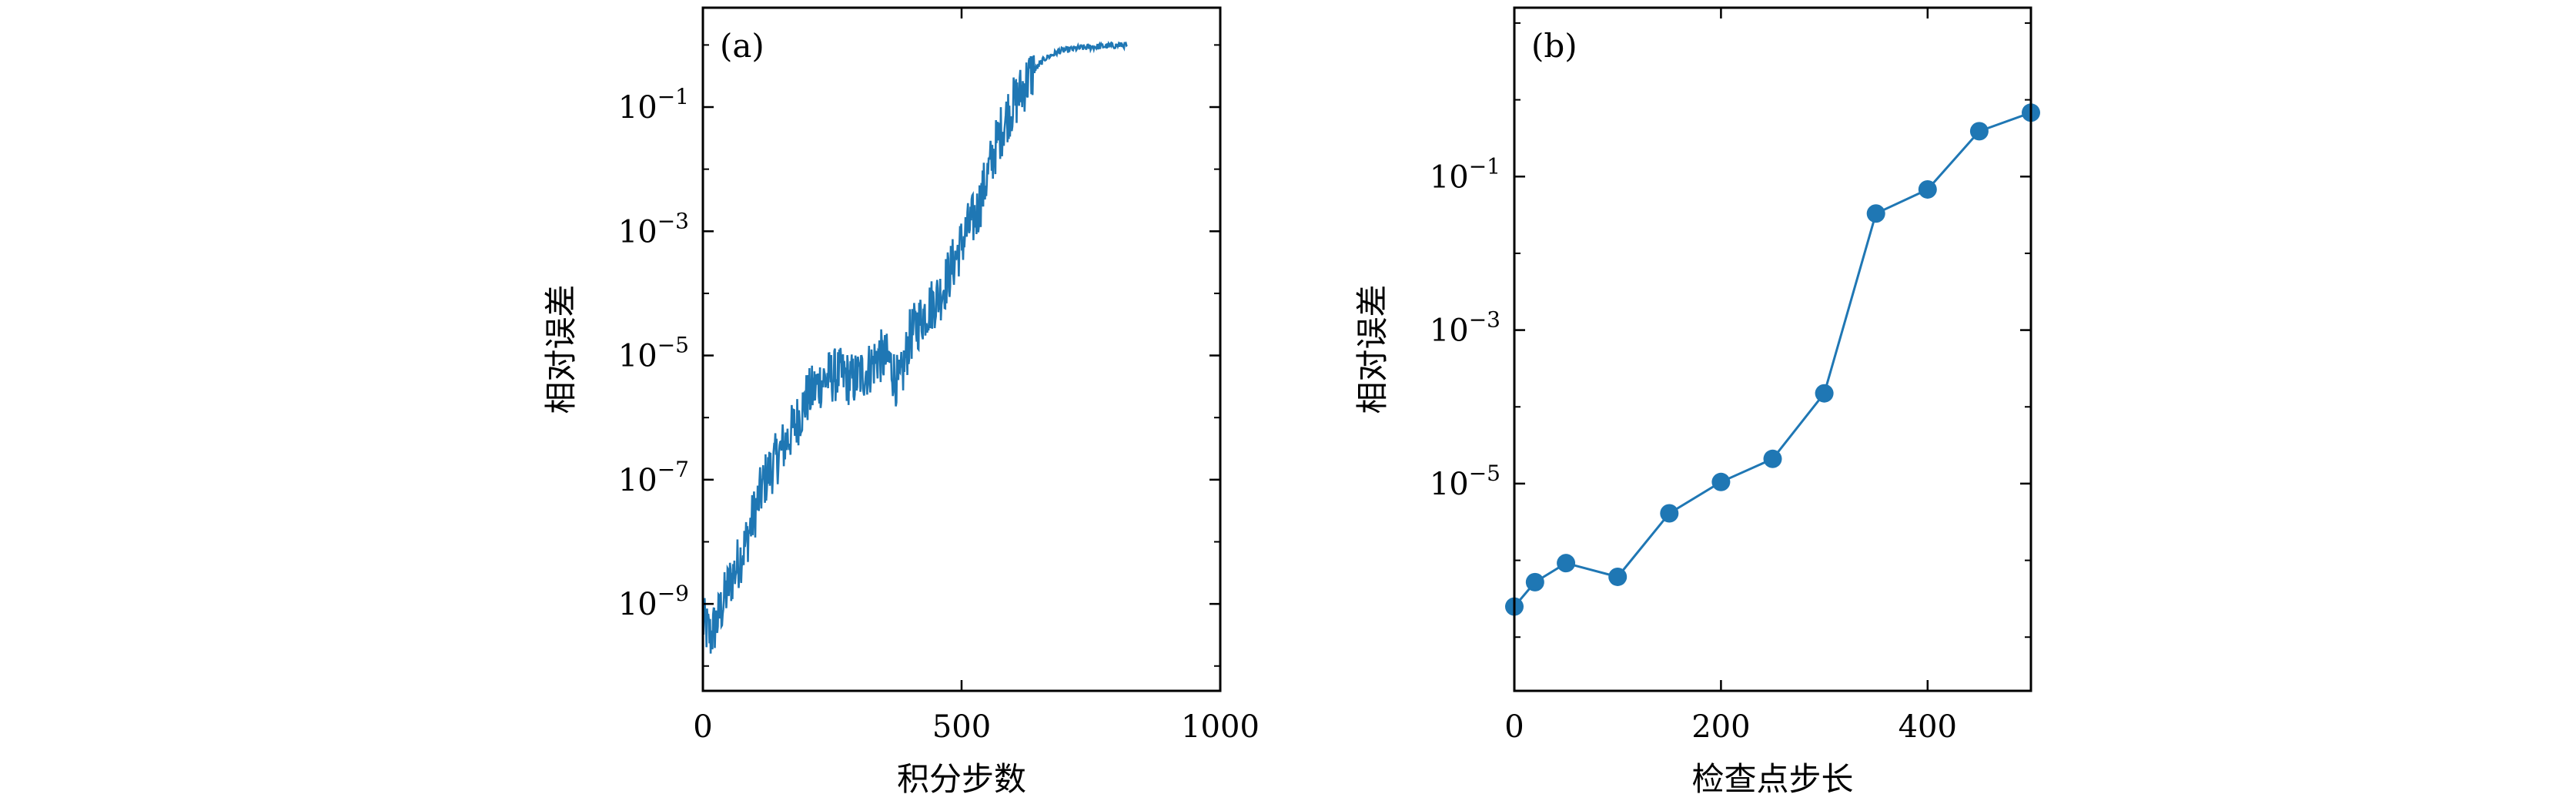 The image size is (2576, 811). Describe the element at coordinates (653, 601) in the screenshot. I see `y-tick-label: 10⁻⁹` at that location.